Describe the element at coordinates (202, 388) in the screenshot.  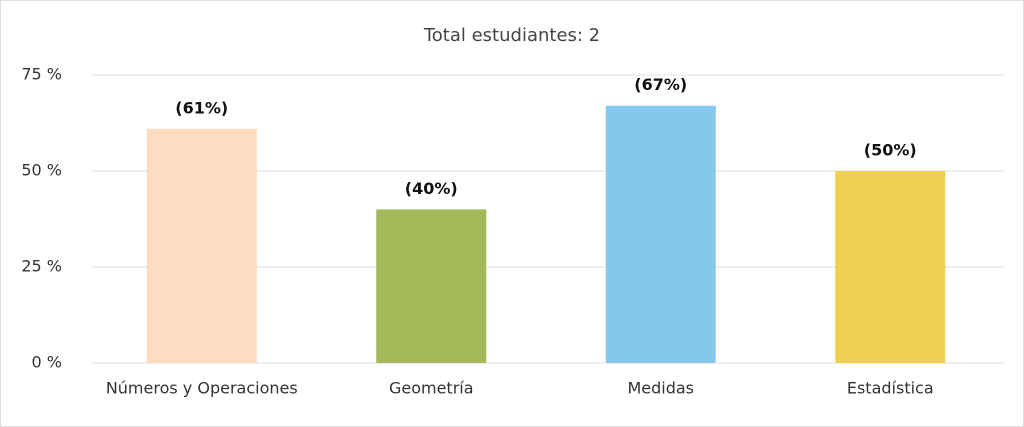
I see `x-tick-label: Números y Operaciones` at that location.